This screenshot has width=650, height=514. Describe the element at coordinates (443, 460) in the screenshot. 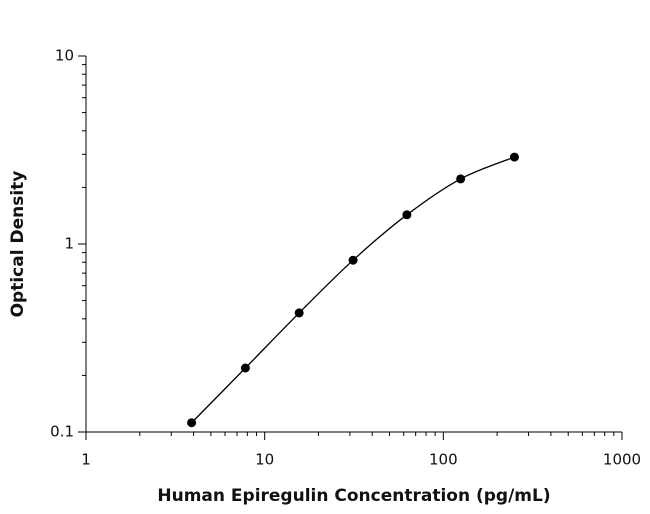

I see `x-tick-label: 100` at that location.